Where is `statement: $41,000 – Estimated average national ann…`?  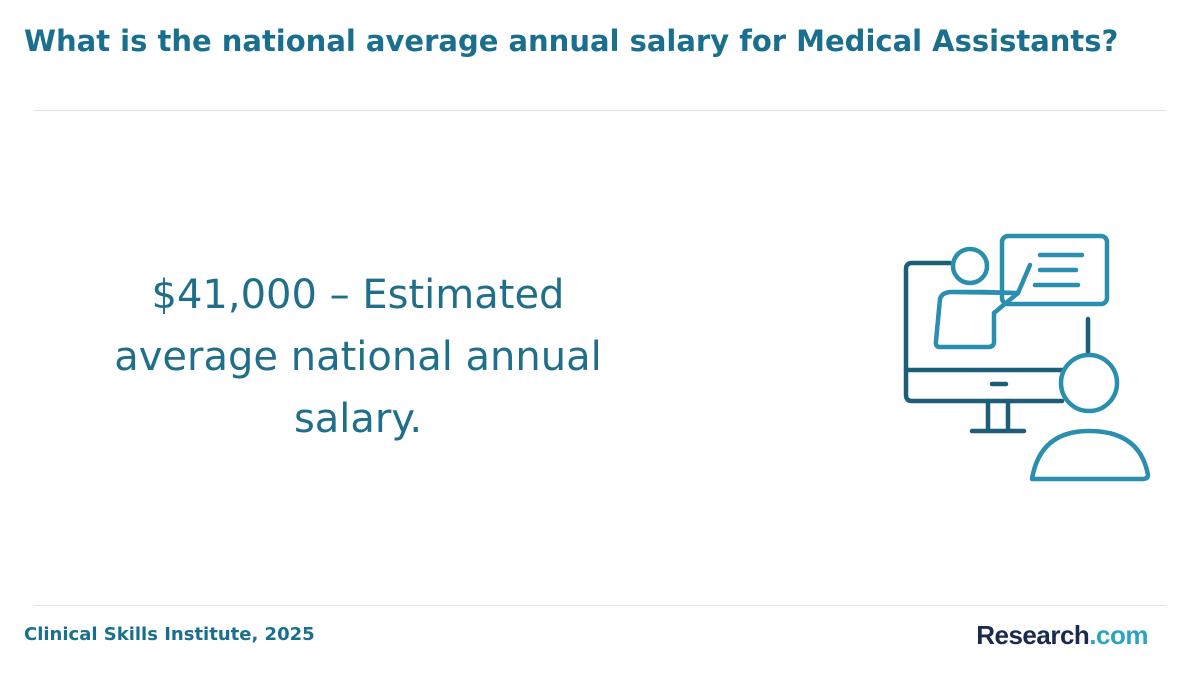 statement: $41,000 – Estimated average national ann… is located at coordinates (358, 357).